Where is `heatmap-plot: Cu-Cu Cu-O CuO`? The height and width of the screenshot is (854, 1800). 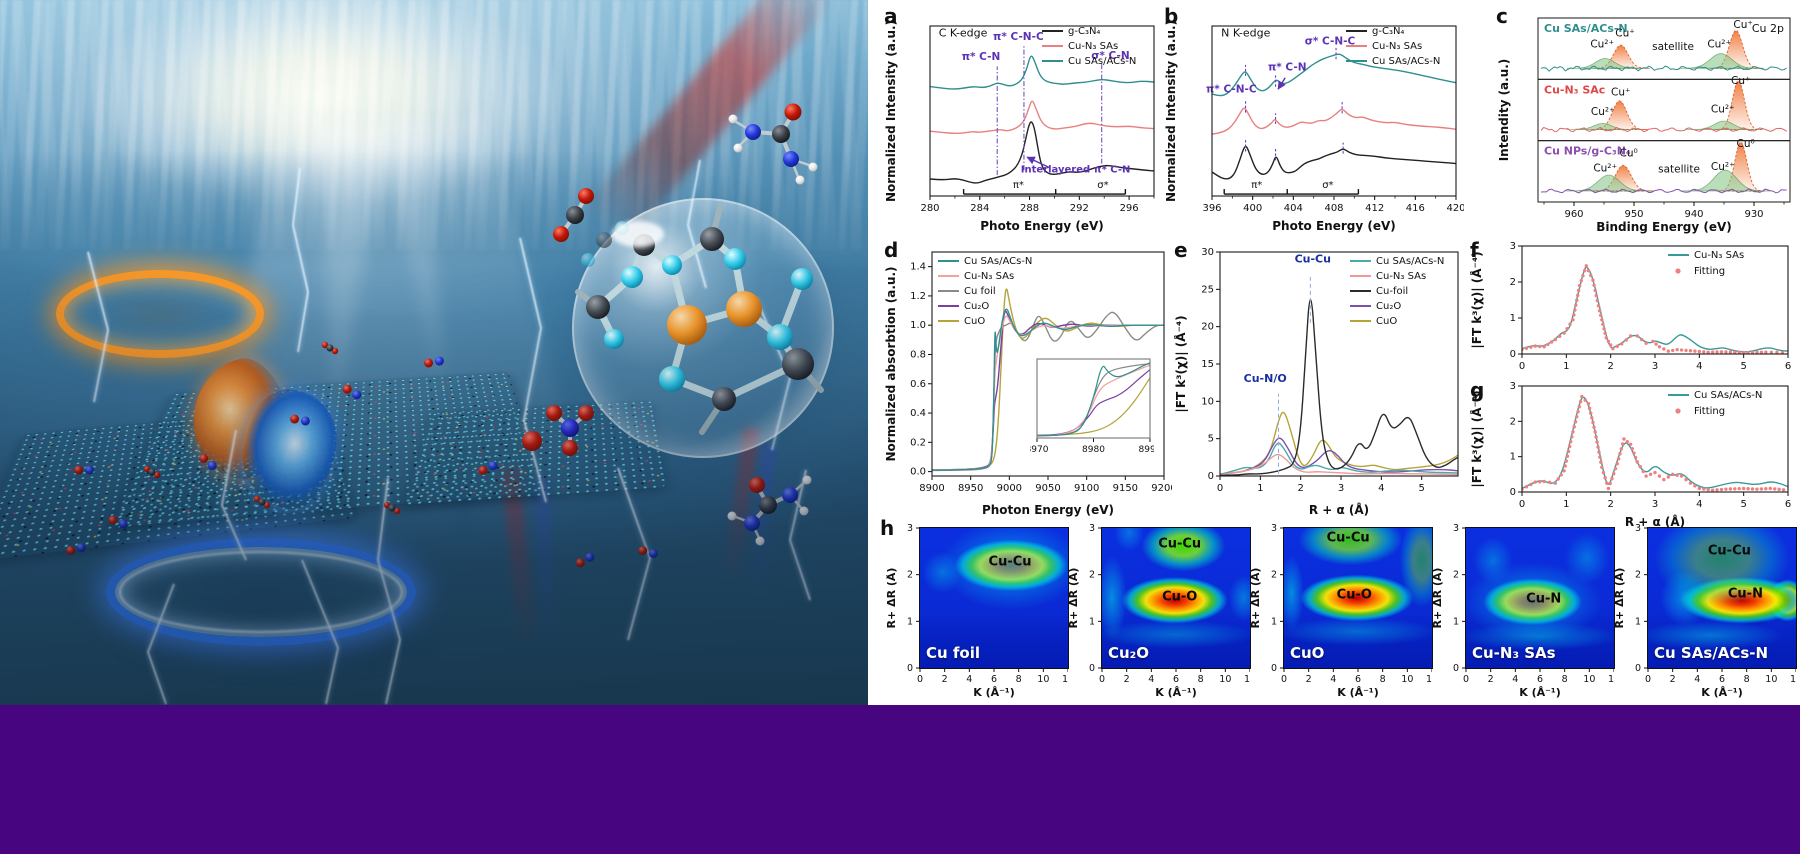
heatmap-plot: Cu-Cu Cu-O CuO is located at coordinates (1358, 598).